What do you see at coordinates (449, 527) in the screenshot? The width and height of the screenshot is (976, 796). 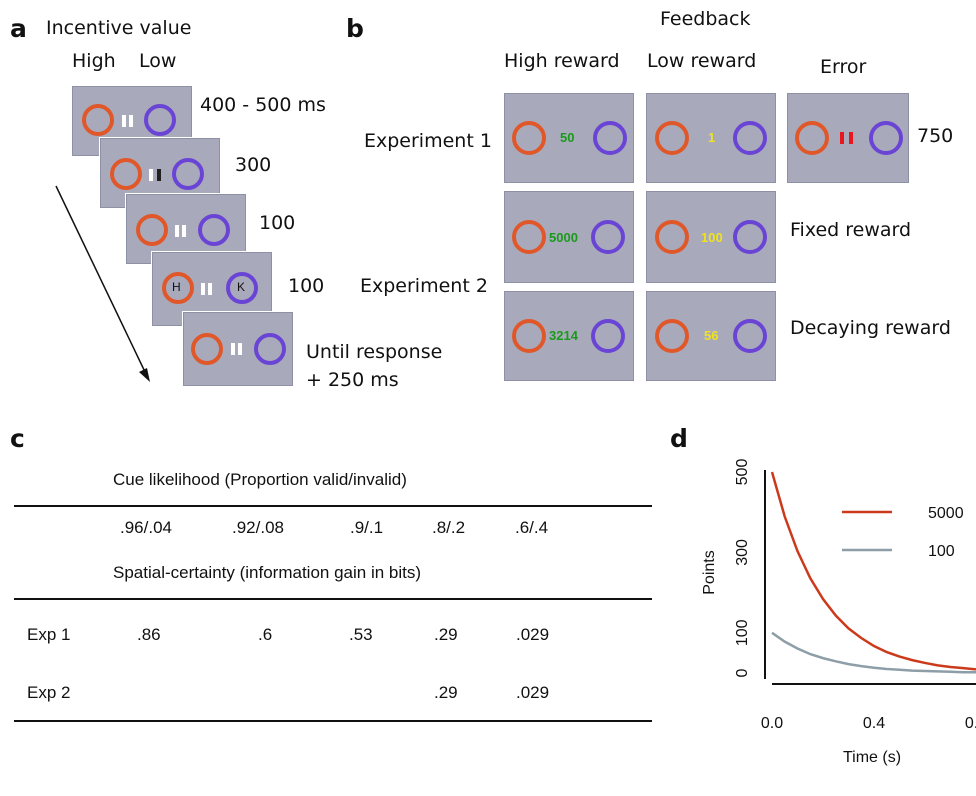 I see `cue-value: .8/.2` at bounding box center [449, 527].